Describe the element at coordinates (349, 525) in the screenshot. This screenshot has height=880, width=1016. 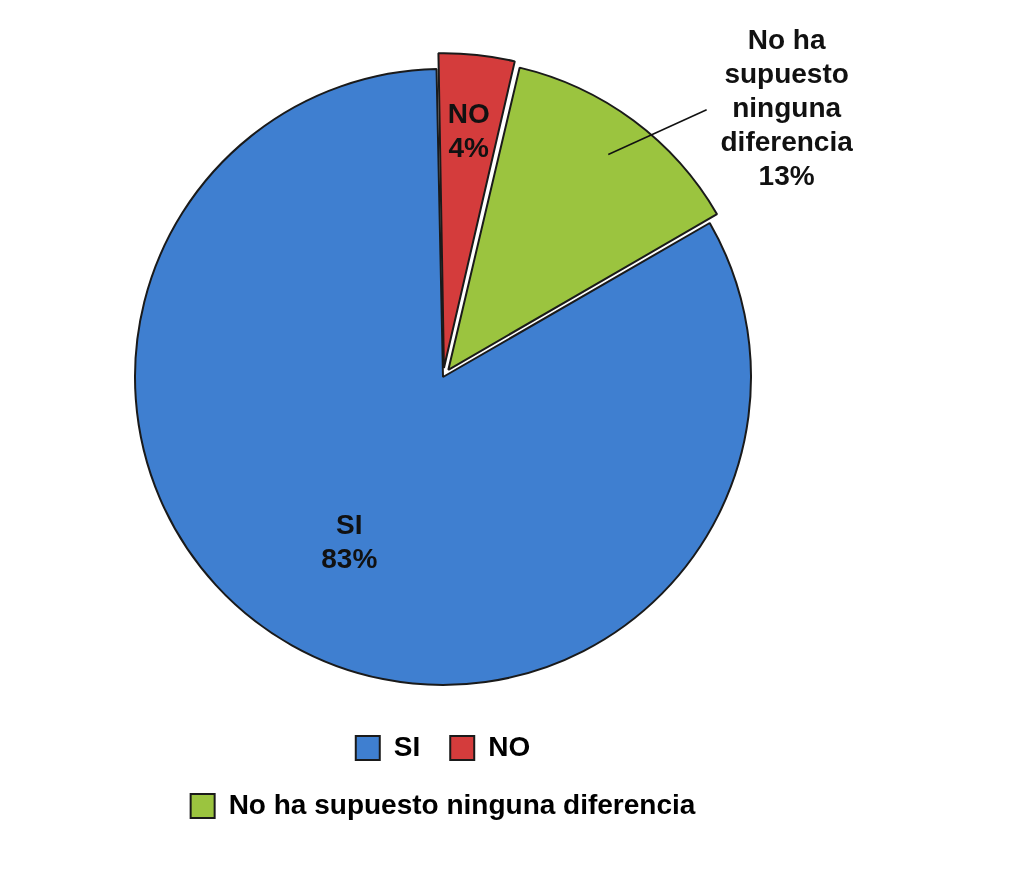
I see `slice-label: SI` at that location.